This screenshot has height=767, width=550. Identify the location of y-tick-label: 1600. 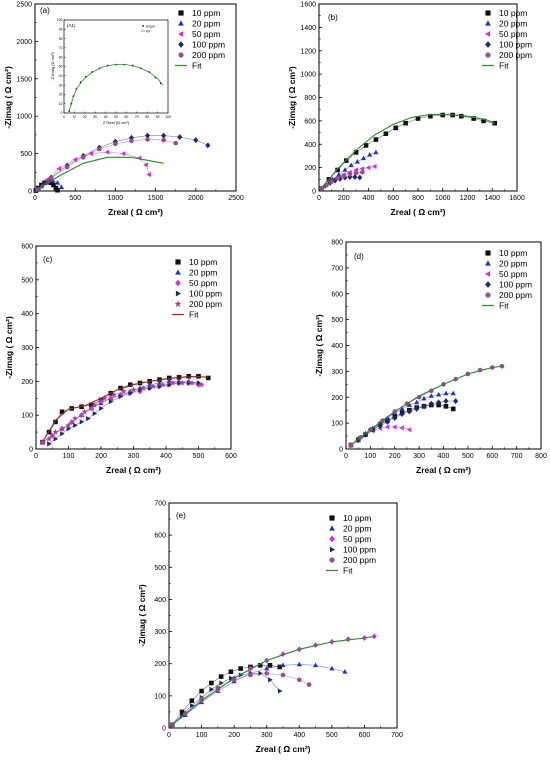
(308, 5).